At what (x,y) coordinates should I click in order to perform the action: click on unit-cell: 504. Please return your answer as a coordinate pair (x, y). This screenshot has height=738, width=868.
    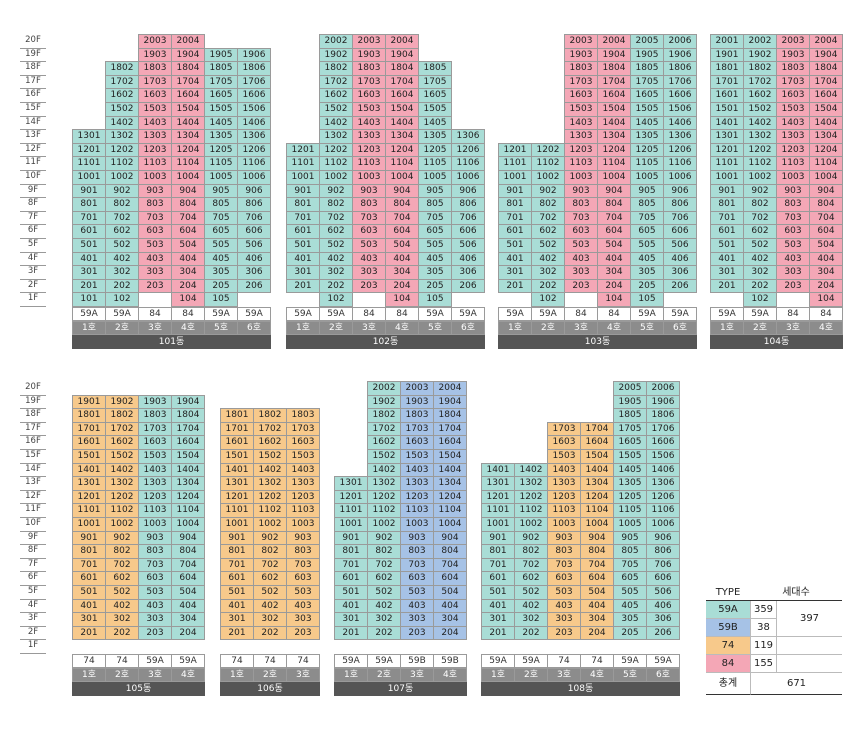
    Looking at the image, I should click on (826, 245).